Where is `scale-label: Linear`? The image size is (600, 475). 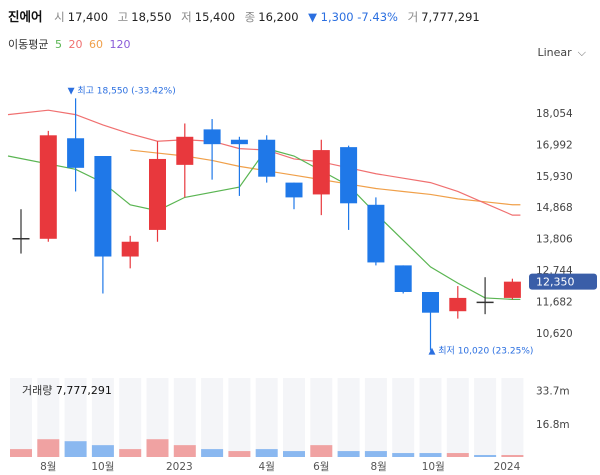
scale-label: Linear is located at coordinates (554, 52).